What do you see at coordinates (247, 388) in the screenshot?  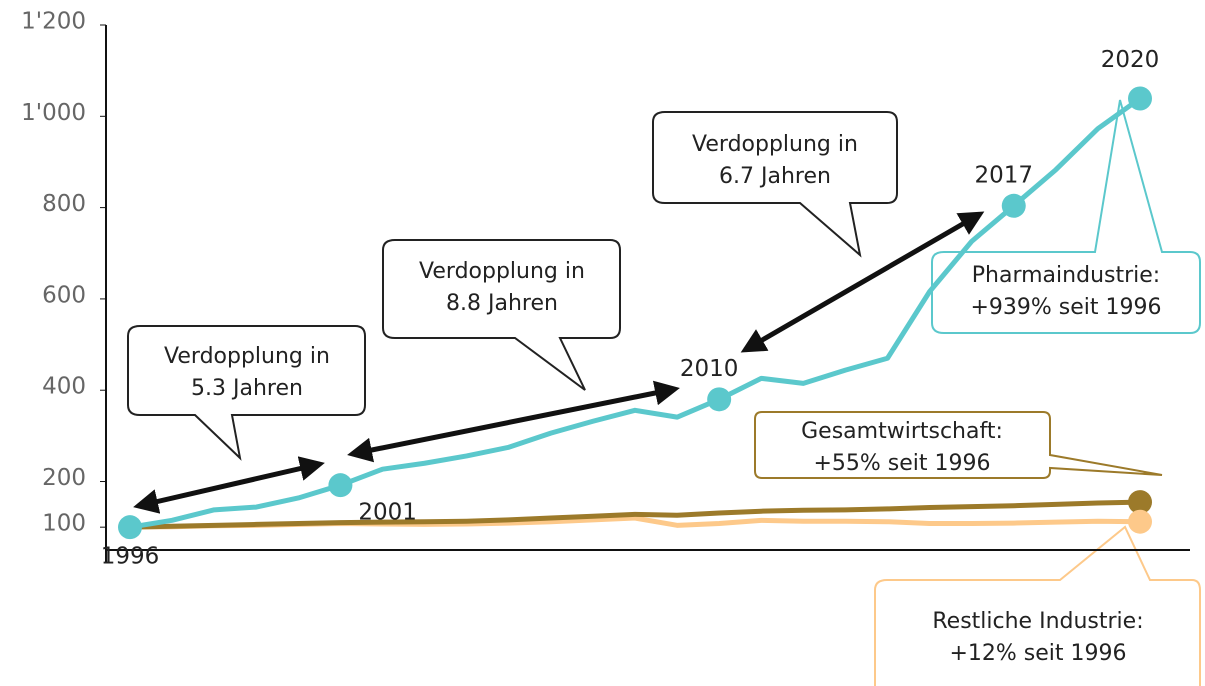 I see `annotation: 5.3 Jahren` at bounding box center [247, 388].